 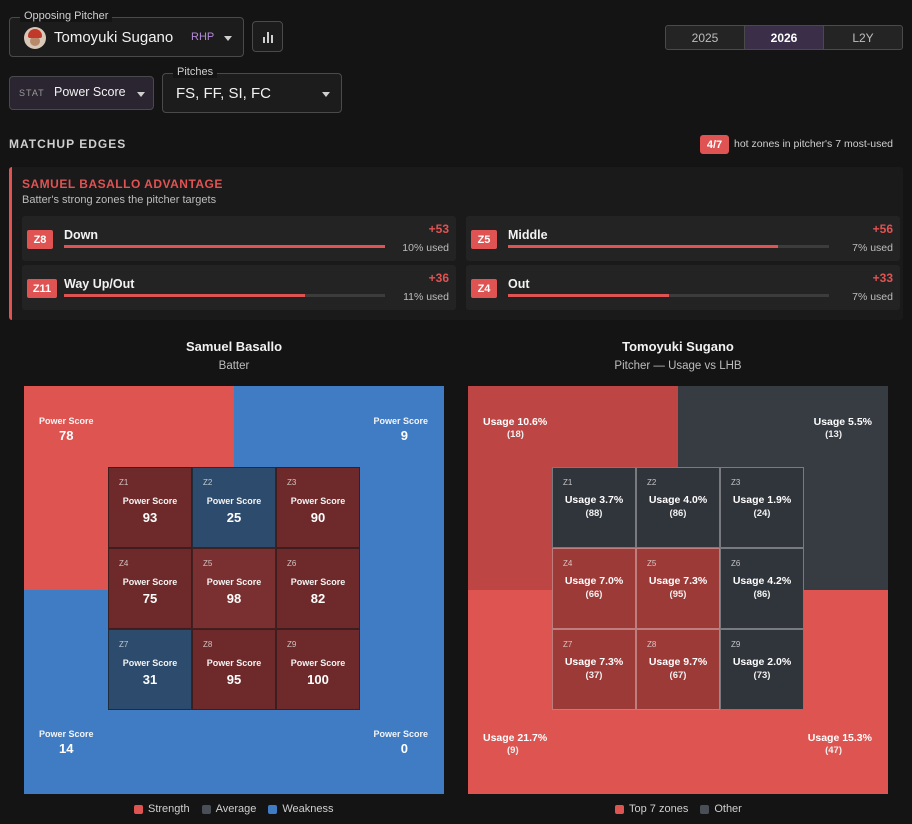 I want to click on edge-card: Z4 Out +33 7% used, so click(x=683, y=287).